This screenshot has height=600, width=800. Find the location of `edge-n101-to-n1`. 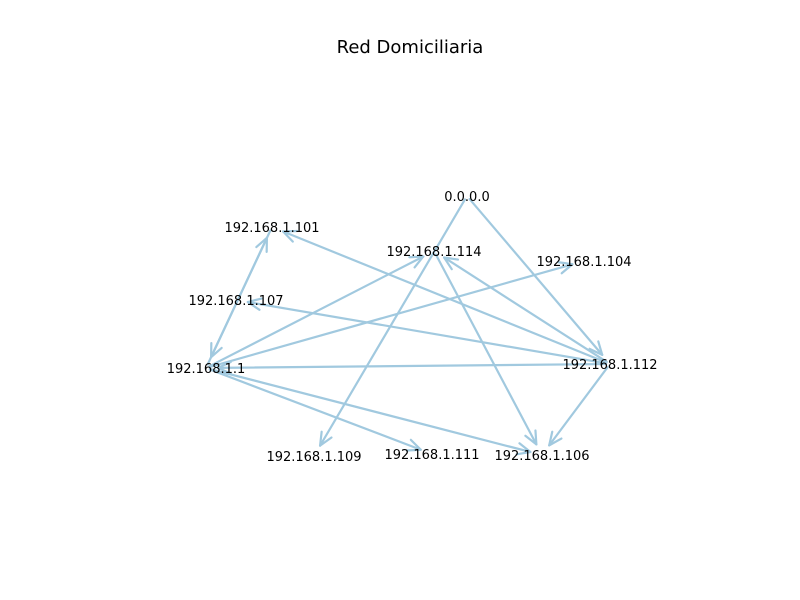

edge-n101-to-n1 is located at coordinates (240, 294).